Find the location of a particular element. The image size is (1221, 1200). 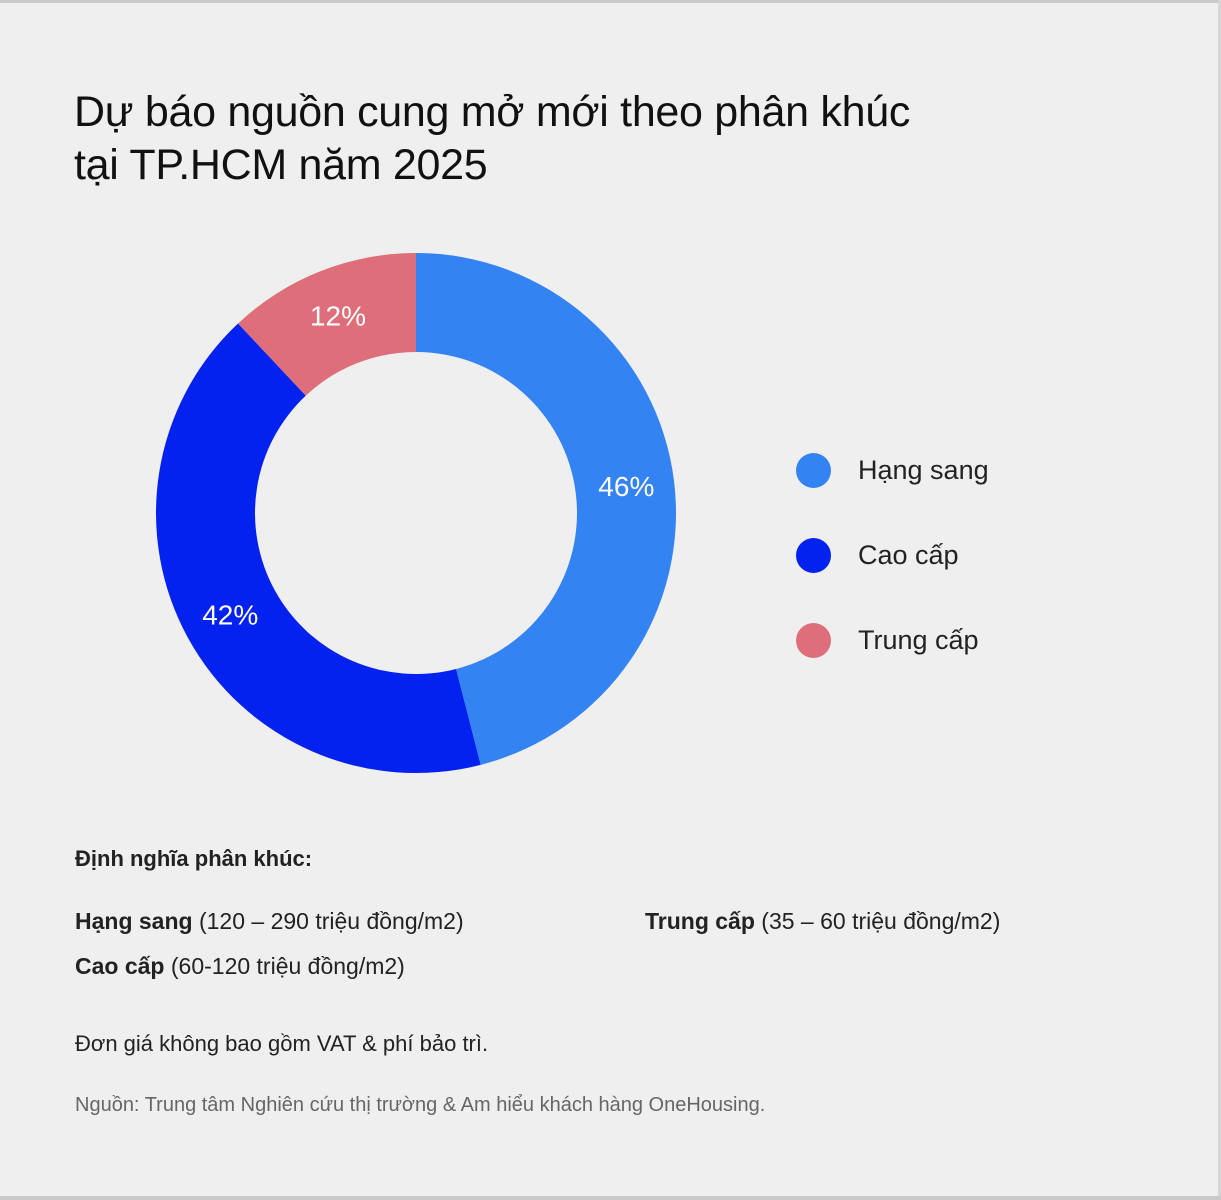

legend-swatch-cao-cap is located at coordinates (813, 555).